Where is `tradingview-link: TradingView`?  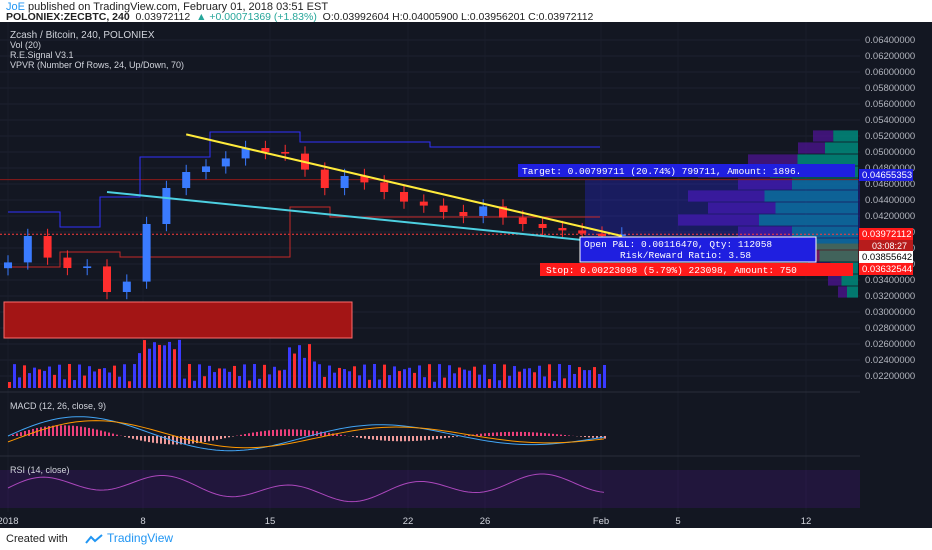 tradingview-link: TradingView is located at coordinates (129, 538).